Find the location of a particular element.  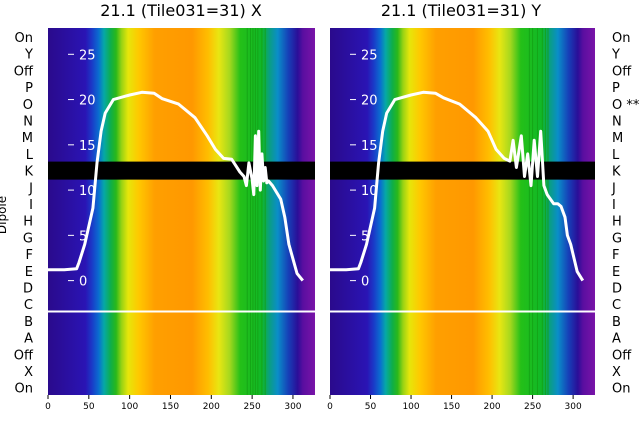

row-label: O is located at coordinates (28, 105).